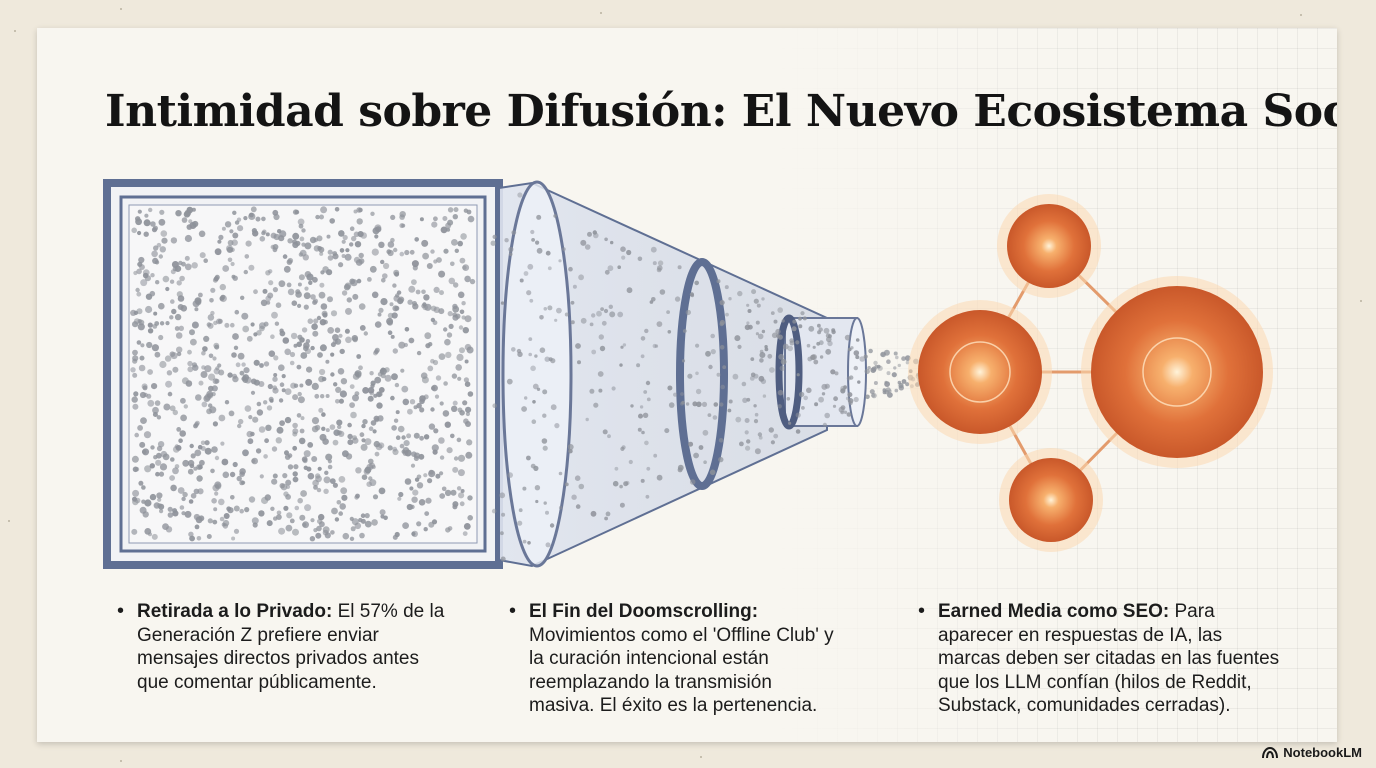  Describe the element at coordinates (257, 682) in the screenshot. I see `column-text: que comentar públicamente.` at that location.